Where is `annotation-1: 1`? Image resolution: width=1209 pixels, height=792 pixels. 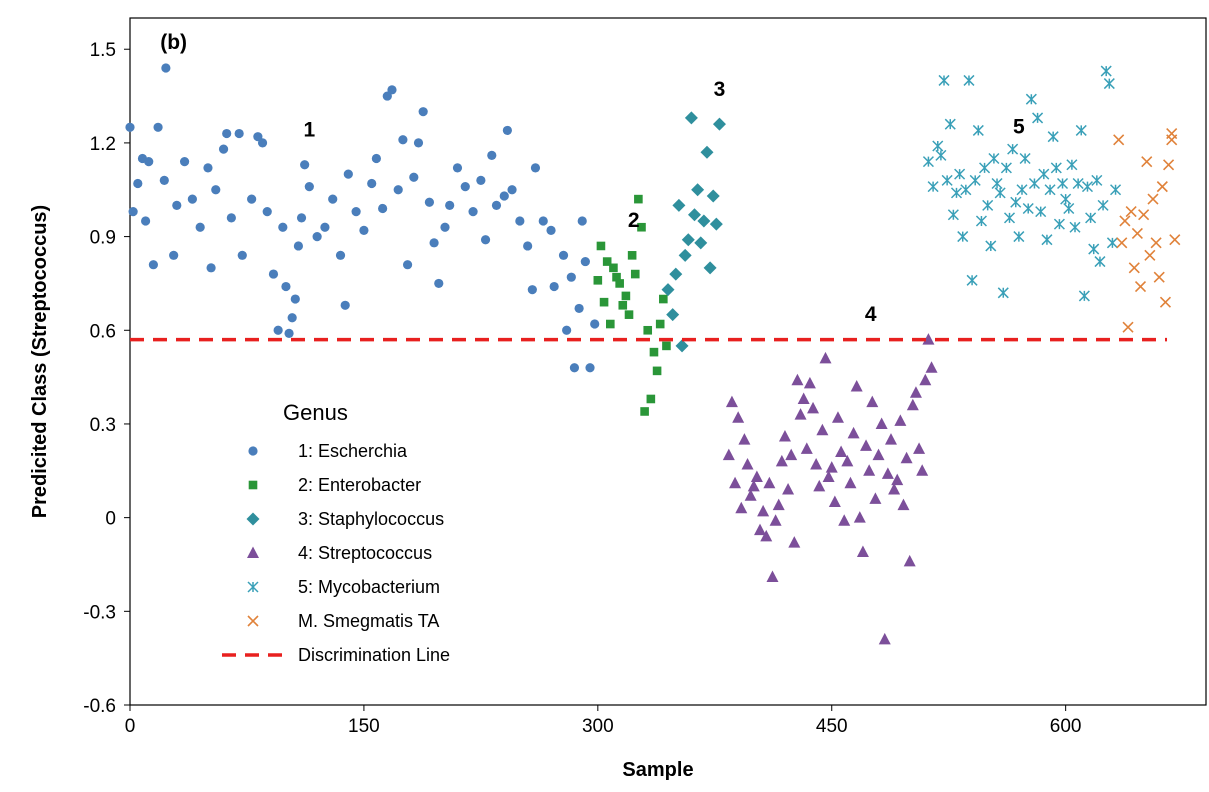
annotation-1: 1 is located at coordinates (309, 130).